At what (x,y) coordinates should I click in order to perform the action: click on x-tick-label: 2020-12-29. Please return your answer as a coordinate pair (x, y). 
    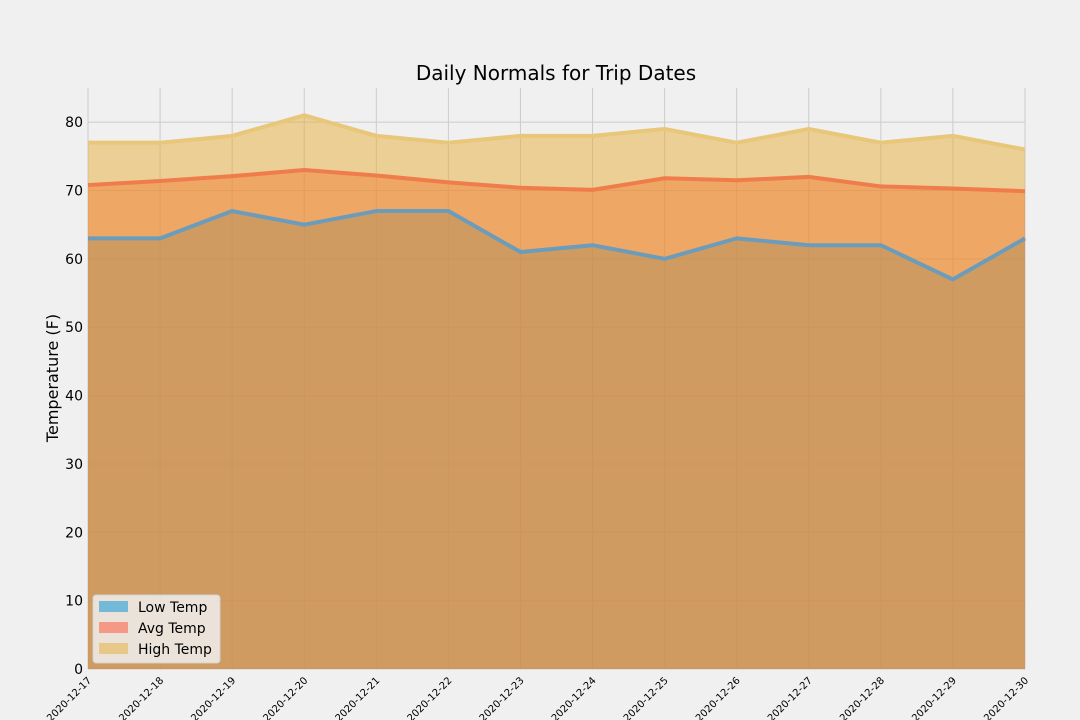
    Looking at the image, I should click on (934, 697).